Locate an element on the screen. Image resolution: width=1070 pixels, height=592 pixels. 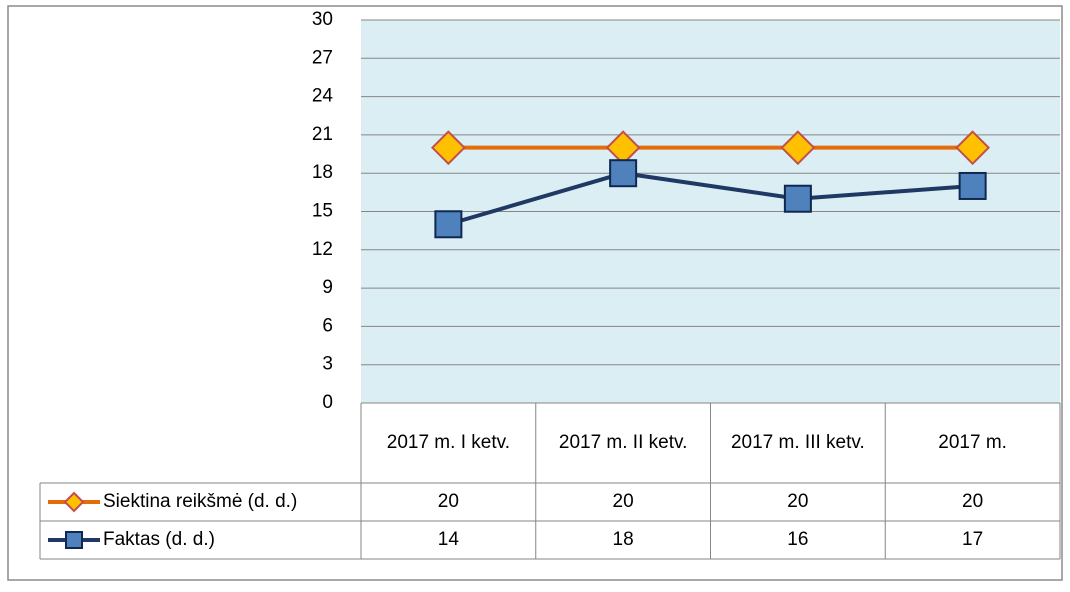
y-tick-label: 15 is located at coordinates (322, 211).